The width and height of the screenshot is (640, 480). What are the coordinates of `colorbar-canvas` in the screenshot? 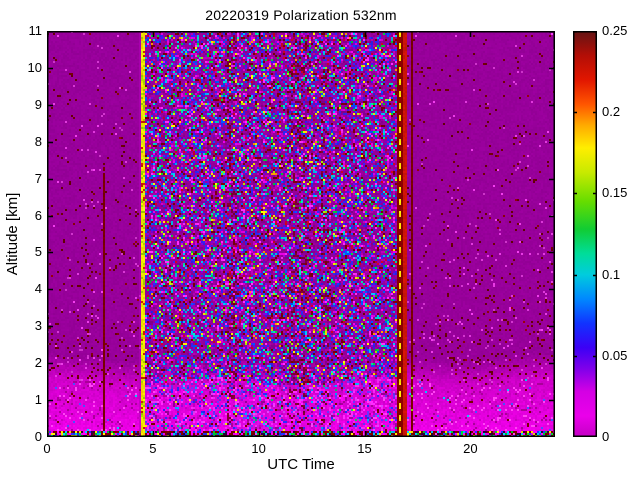 It's located at (585, 234).